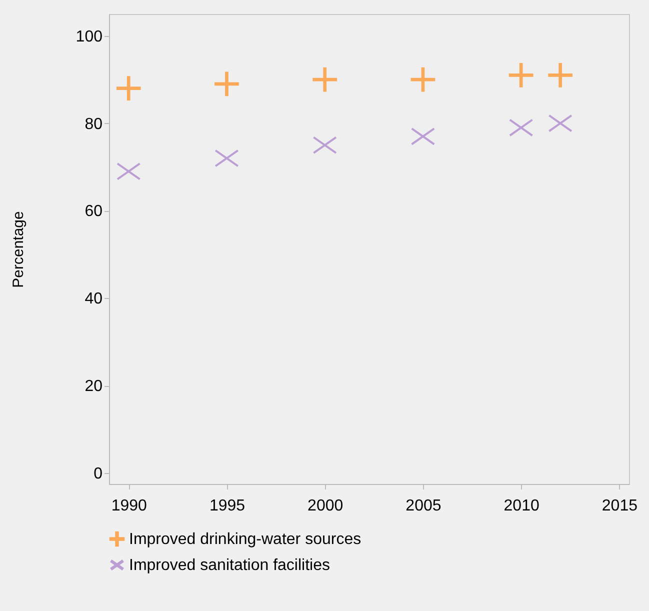 This screenshot has height=611, width=649. What do you see at coordinates (229, 565) in the screenshot?
I see `legend-label: Improved sanitation facilities` at bounding box center [229, 565].